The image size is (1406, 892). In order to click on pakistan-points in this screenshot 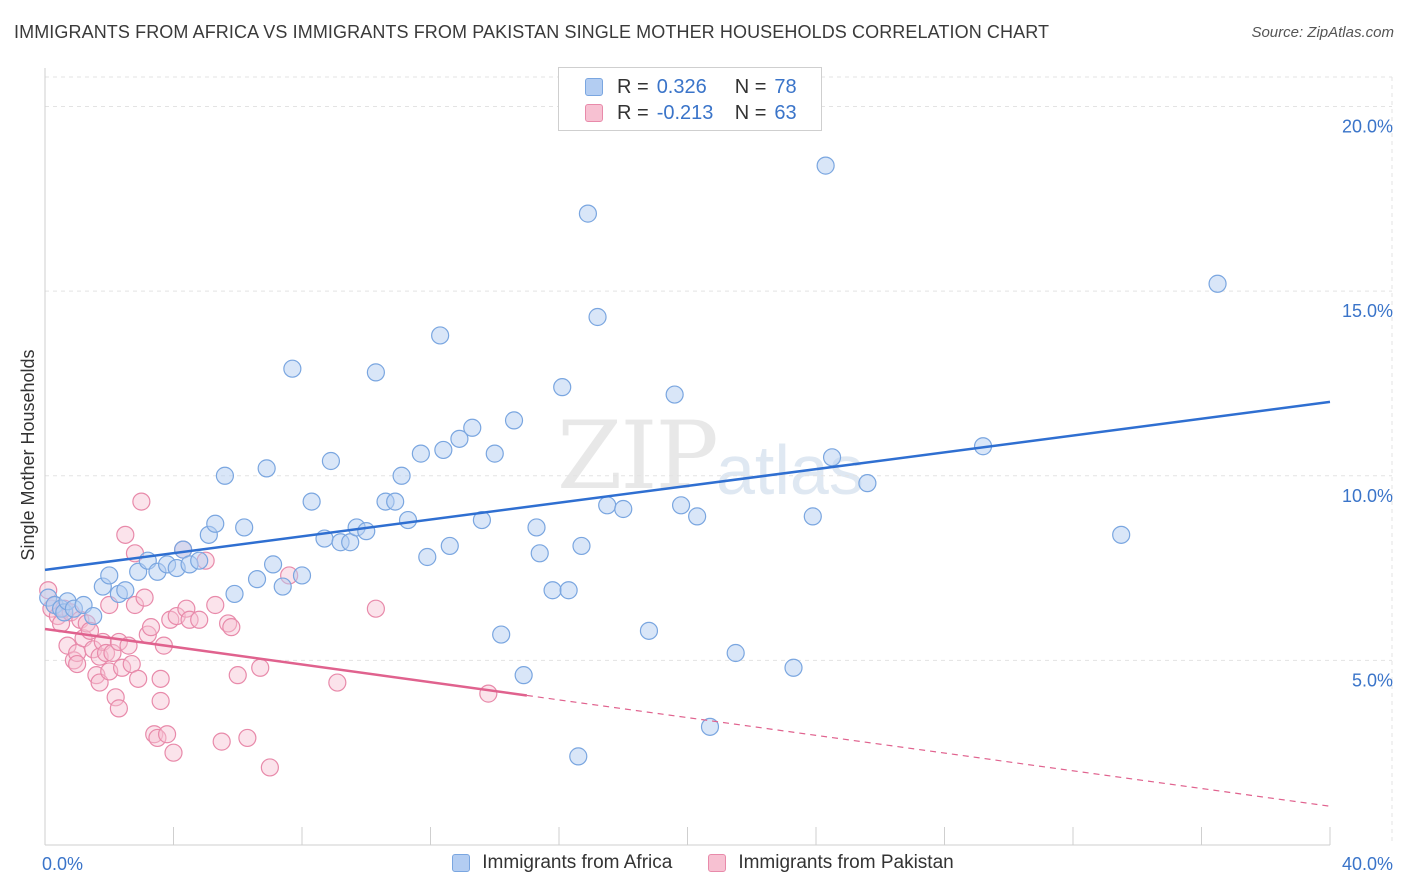, I will do `click(268, 634)`.